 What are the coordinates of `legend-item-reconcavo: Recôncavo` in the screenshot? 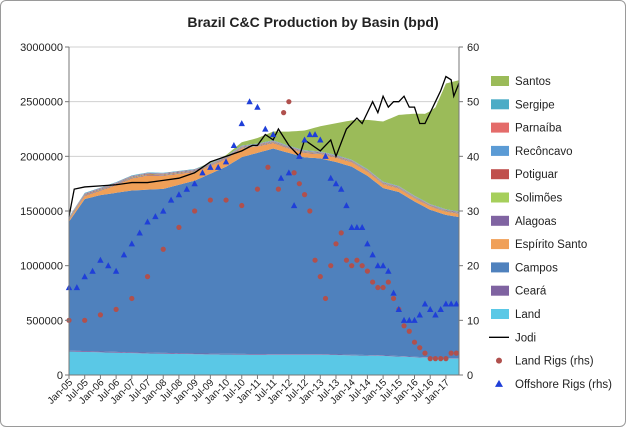 It's located at (532, 151).